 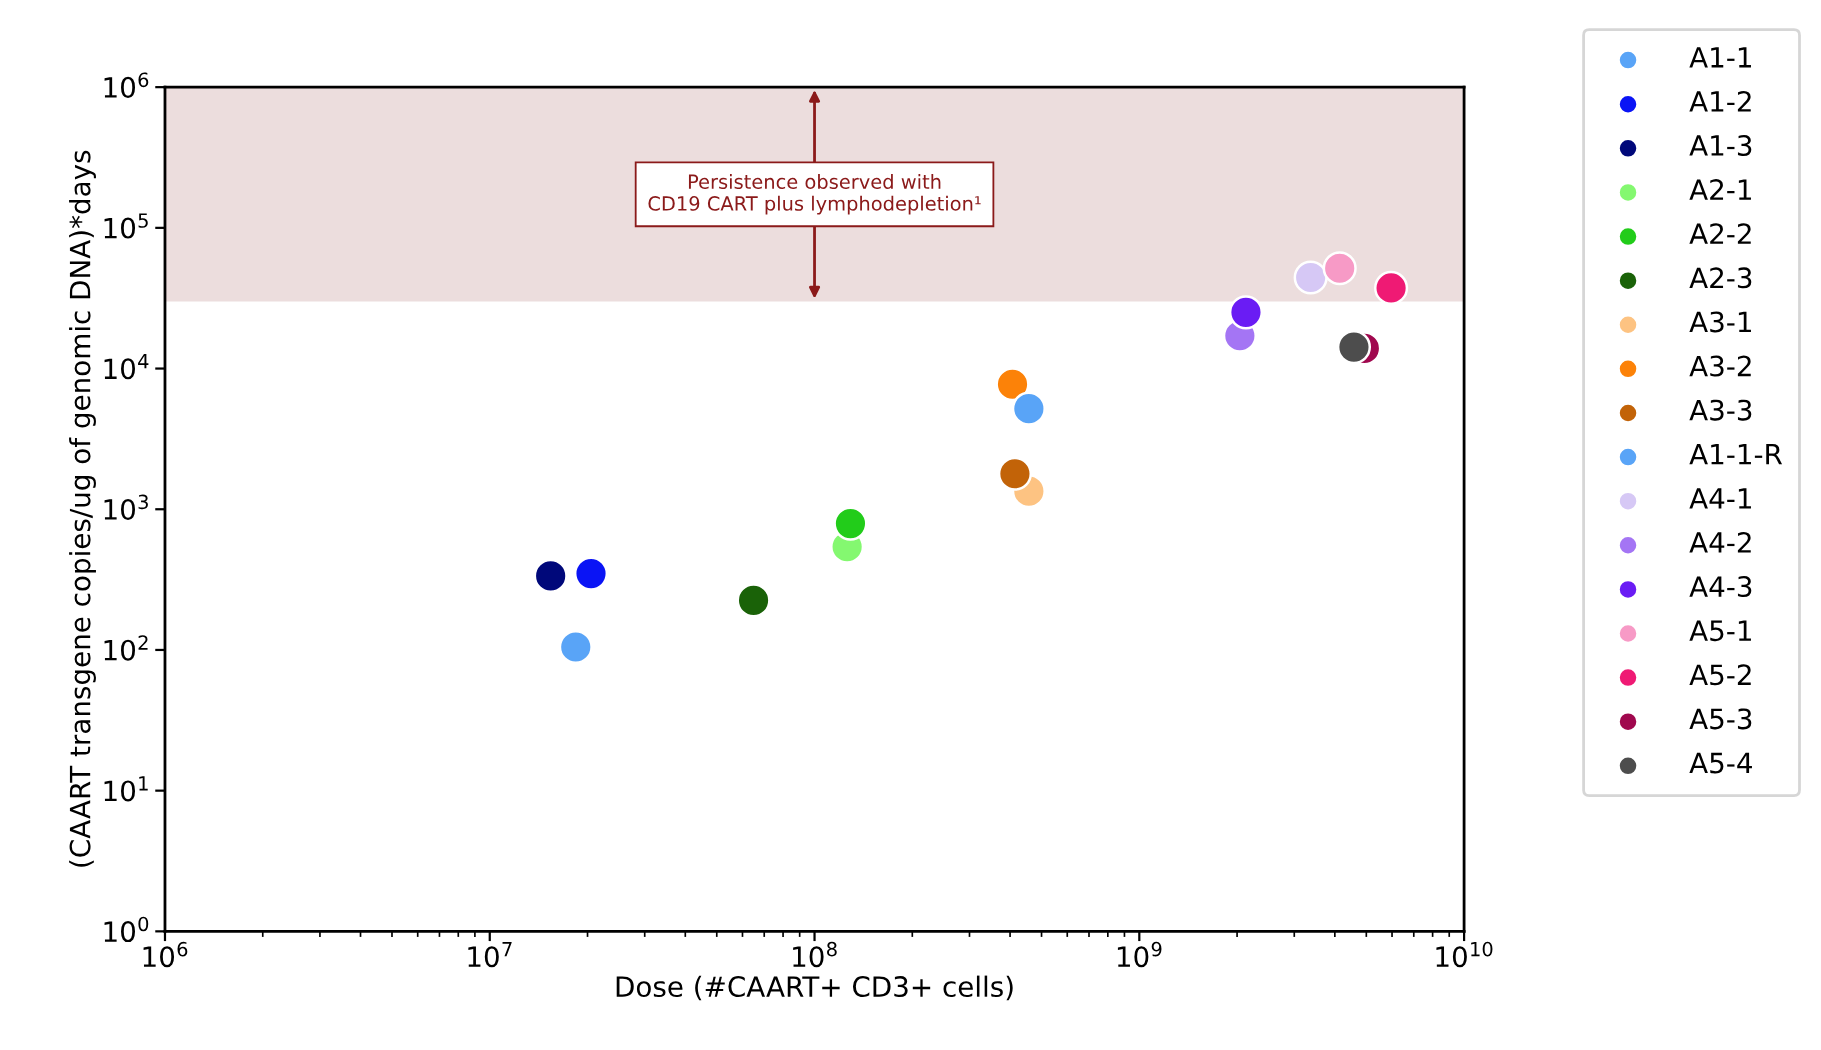 What do you see at coordinates (126, 226) in the screenshot?
I see `y-tick-label: 10$^{5}$` at bounding box center [126, 226].